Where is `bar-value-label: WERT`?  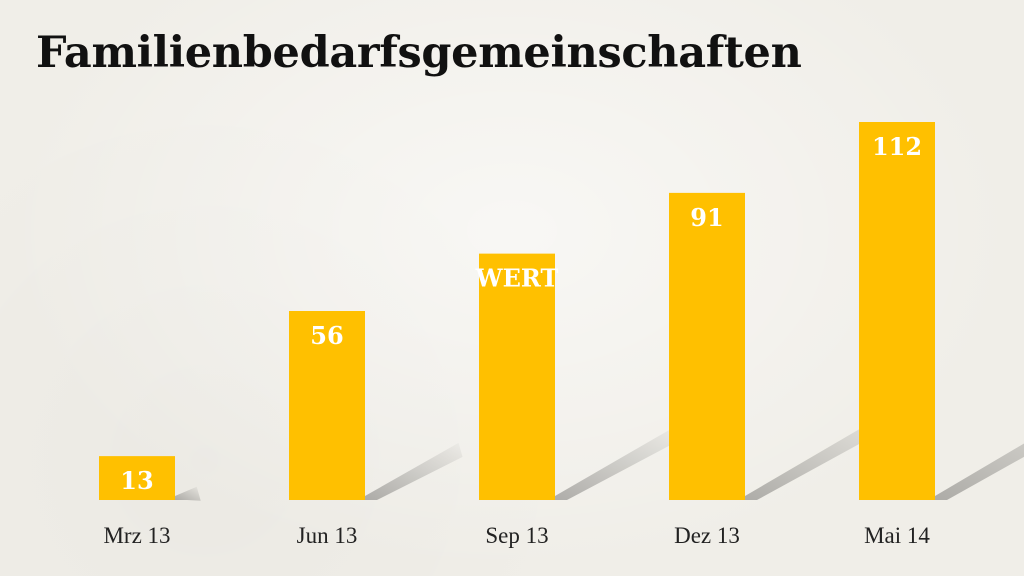
bar-value-label: WERT is located at coordinates (517, 278).